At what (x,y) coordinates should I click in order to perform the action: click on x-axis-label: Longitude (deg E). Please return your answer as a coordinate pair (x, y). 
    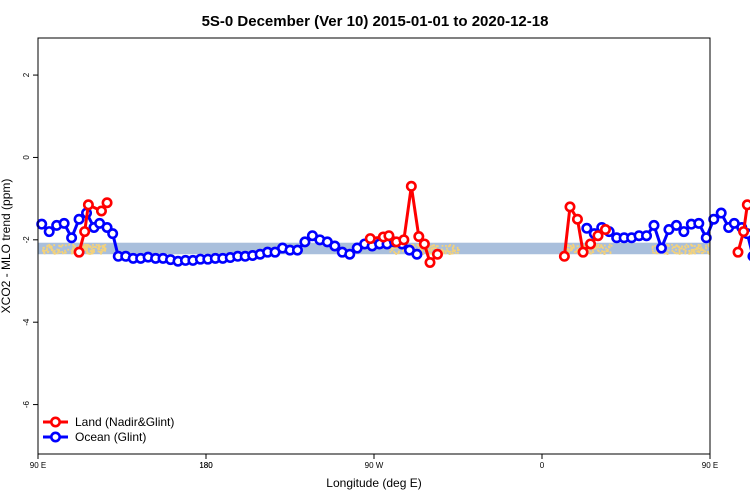
    Looking at the image, I should click on (373, 483).